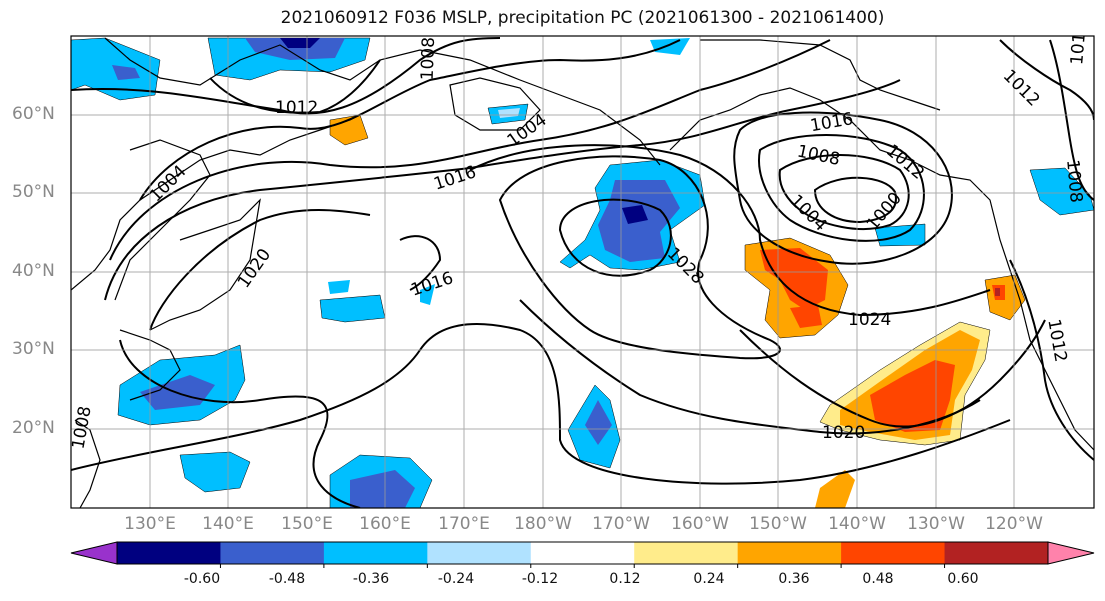 This screenshot has width=1105, height=601. Describe the element at coordinates (287, 579) in the screenshot. I see `colorbar-tick-label: -0.48` at that location.